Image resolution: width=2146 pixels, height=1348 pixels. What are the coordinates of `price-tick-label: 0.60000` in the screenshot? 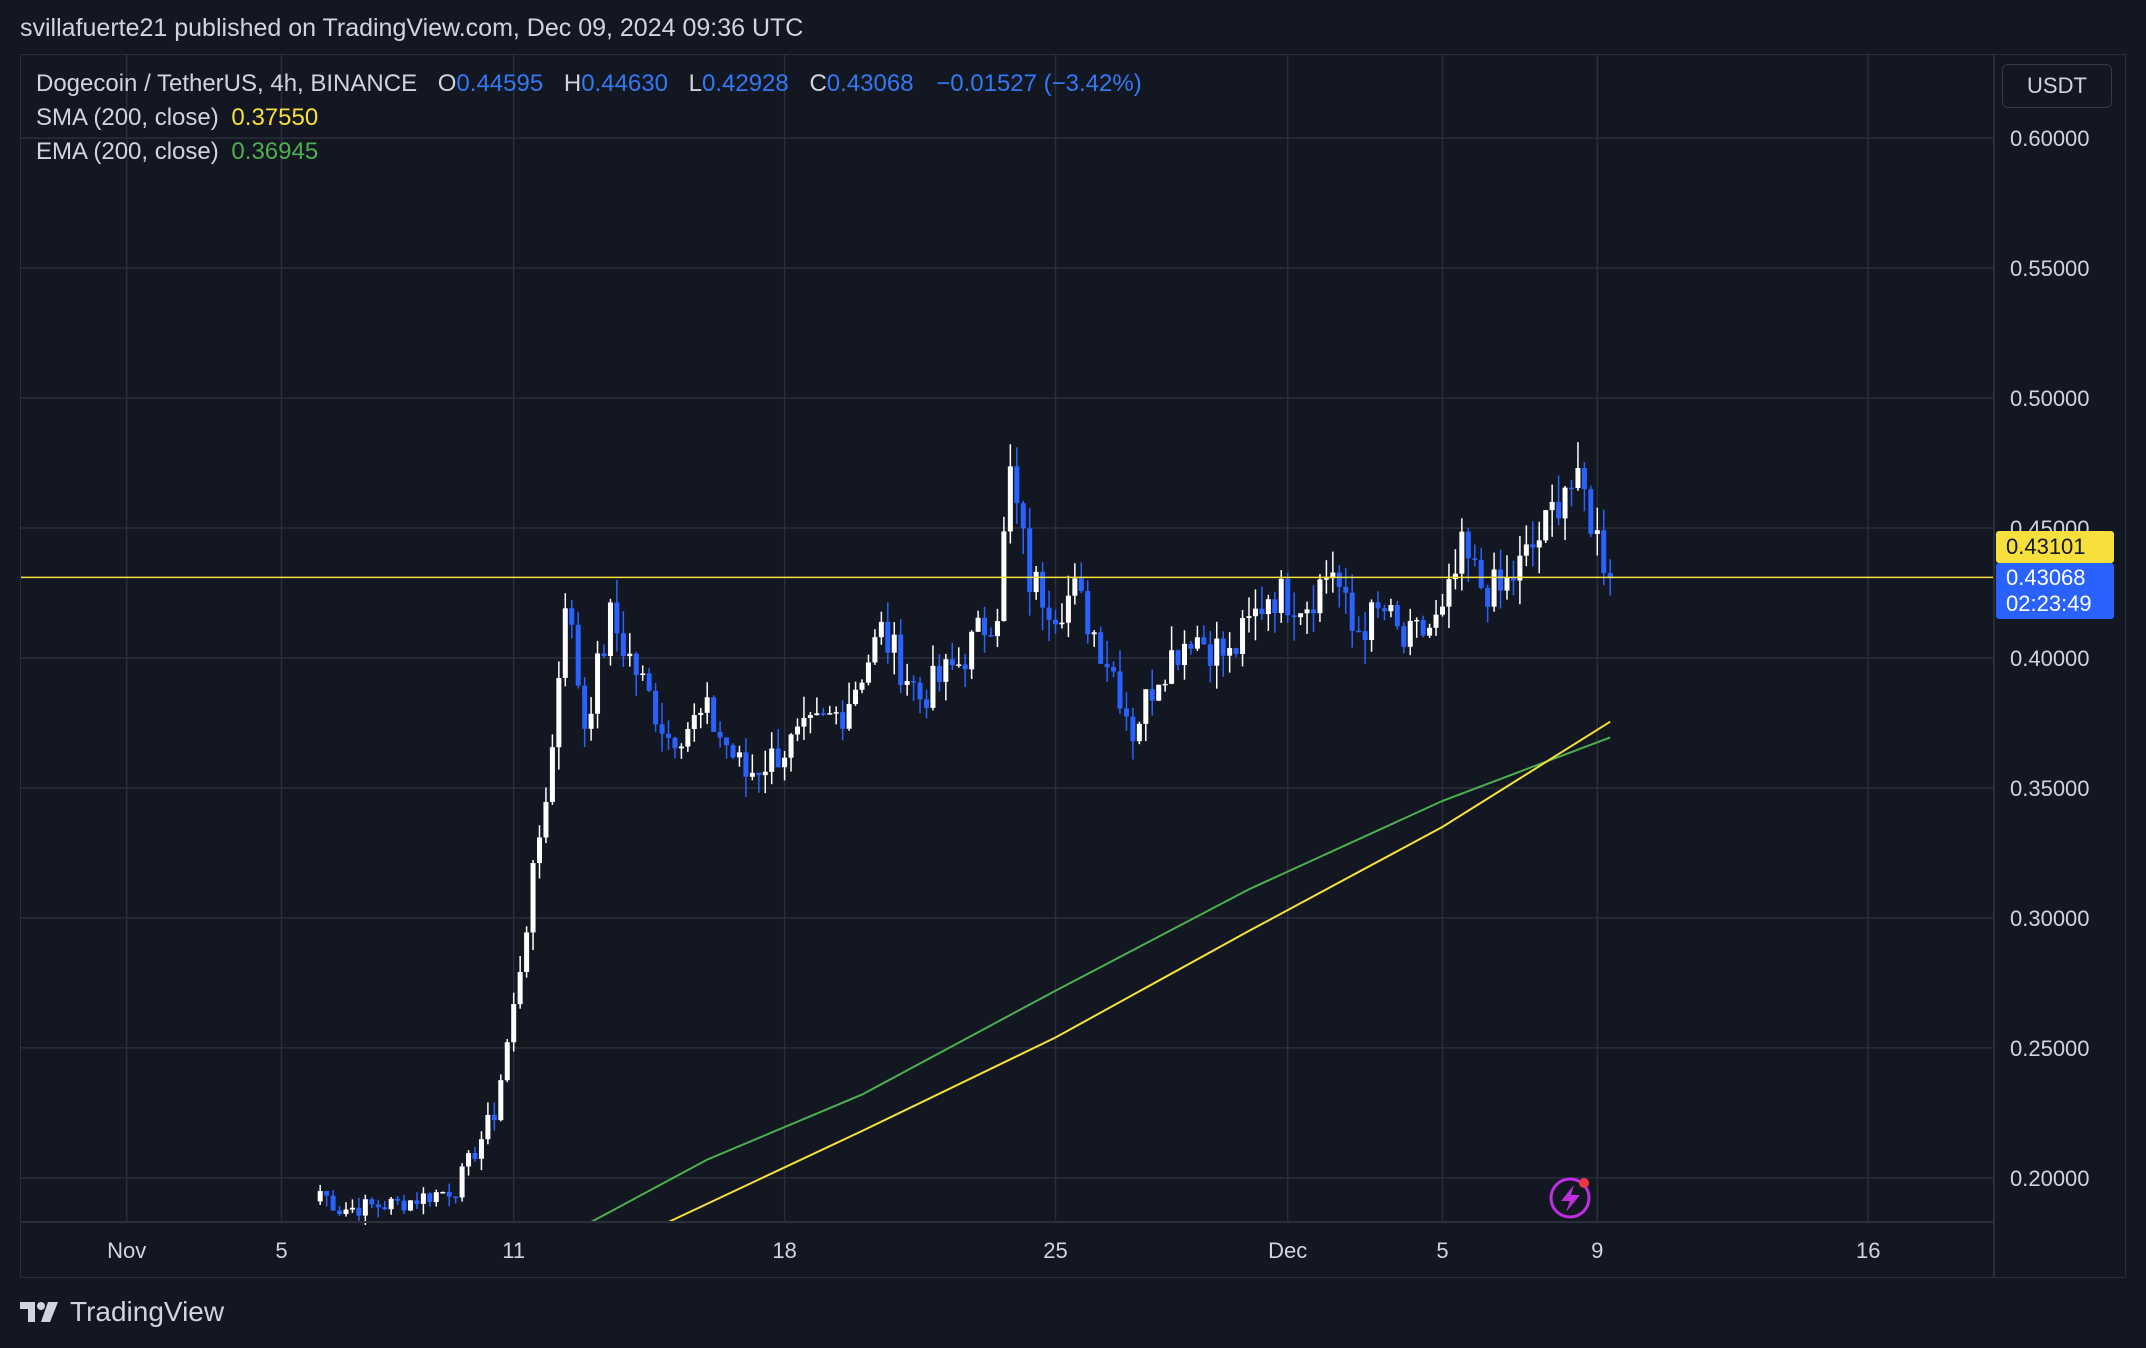 It's located at (2050, 138).